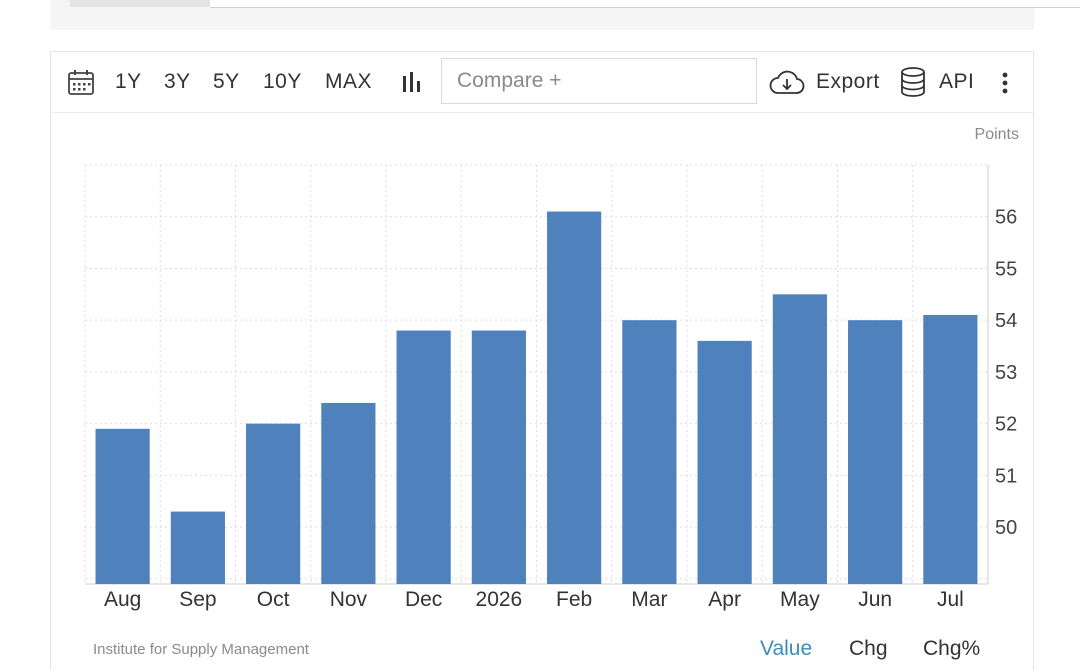 The width and height of the screenshot is (1080, 670). What do you see at coordinates (349, 81) in the screenshot?
I see `range-max-button: MAX` at bounding box center [349, 81].